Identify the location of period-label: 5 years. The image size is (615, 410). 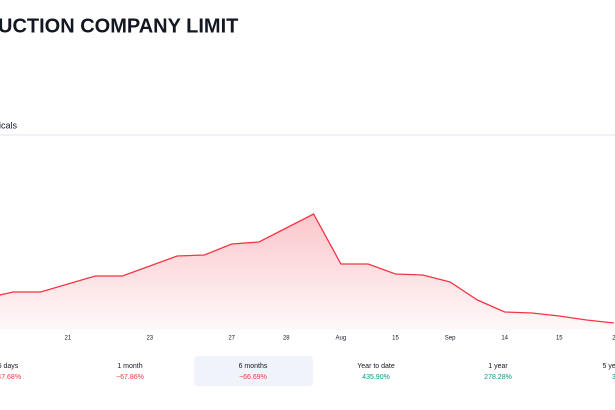
(609, 366).